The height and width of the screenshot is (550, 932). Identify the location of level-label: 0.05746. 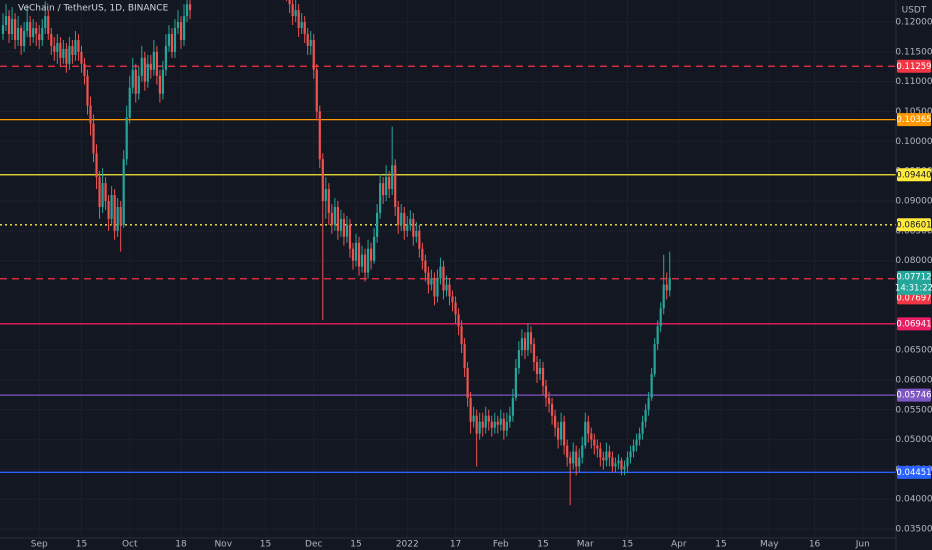
(913, 396).